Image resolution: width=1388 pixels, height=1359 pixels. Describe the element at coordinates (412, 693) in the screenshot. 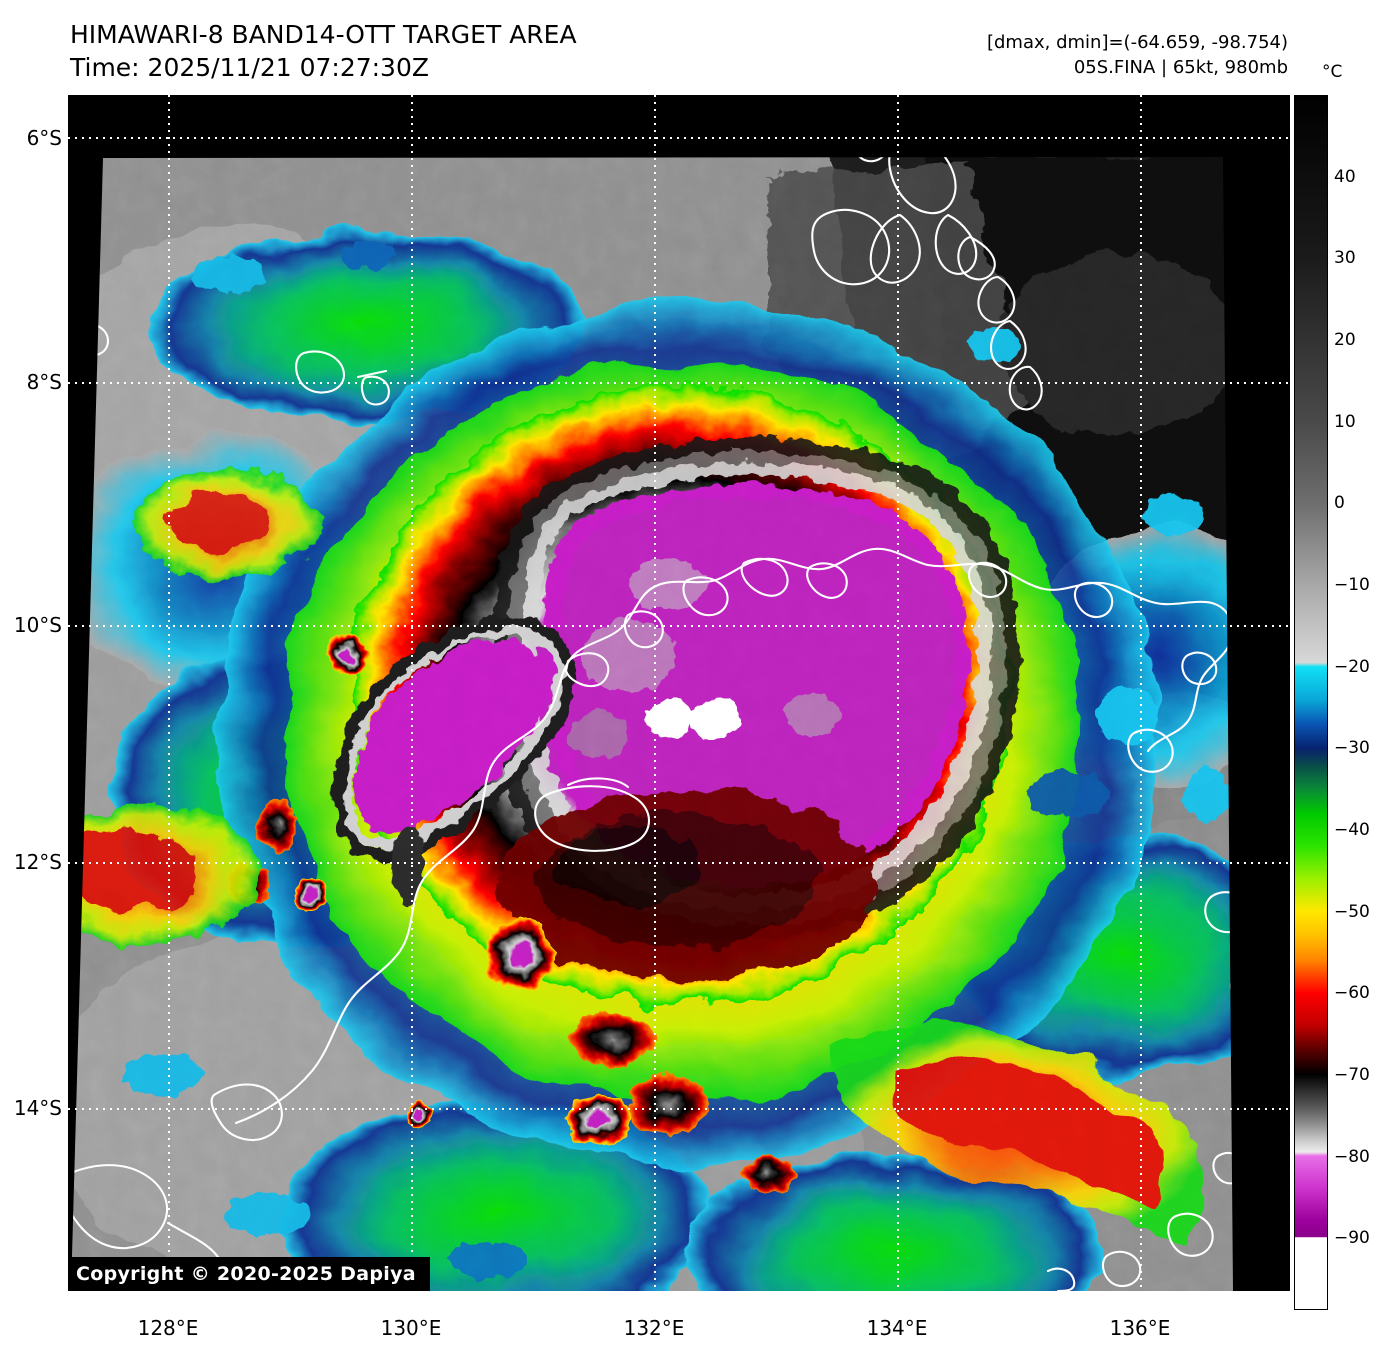

I see `gridline-lon-130E` at that location.